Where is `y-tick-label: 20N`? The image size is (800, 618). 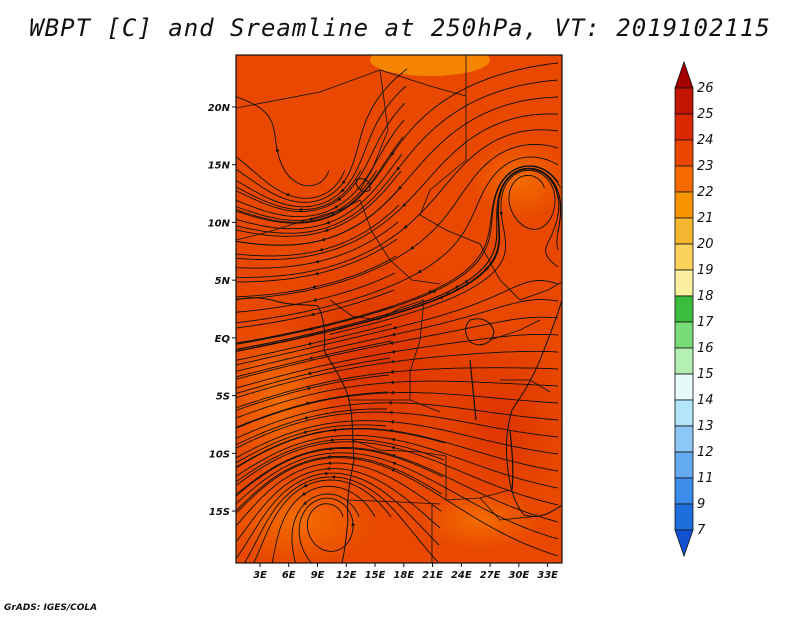
y-tick-label: 20N is located at coordinates (219, 108).